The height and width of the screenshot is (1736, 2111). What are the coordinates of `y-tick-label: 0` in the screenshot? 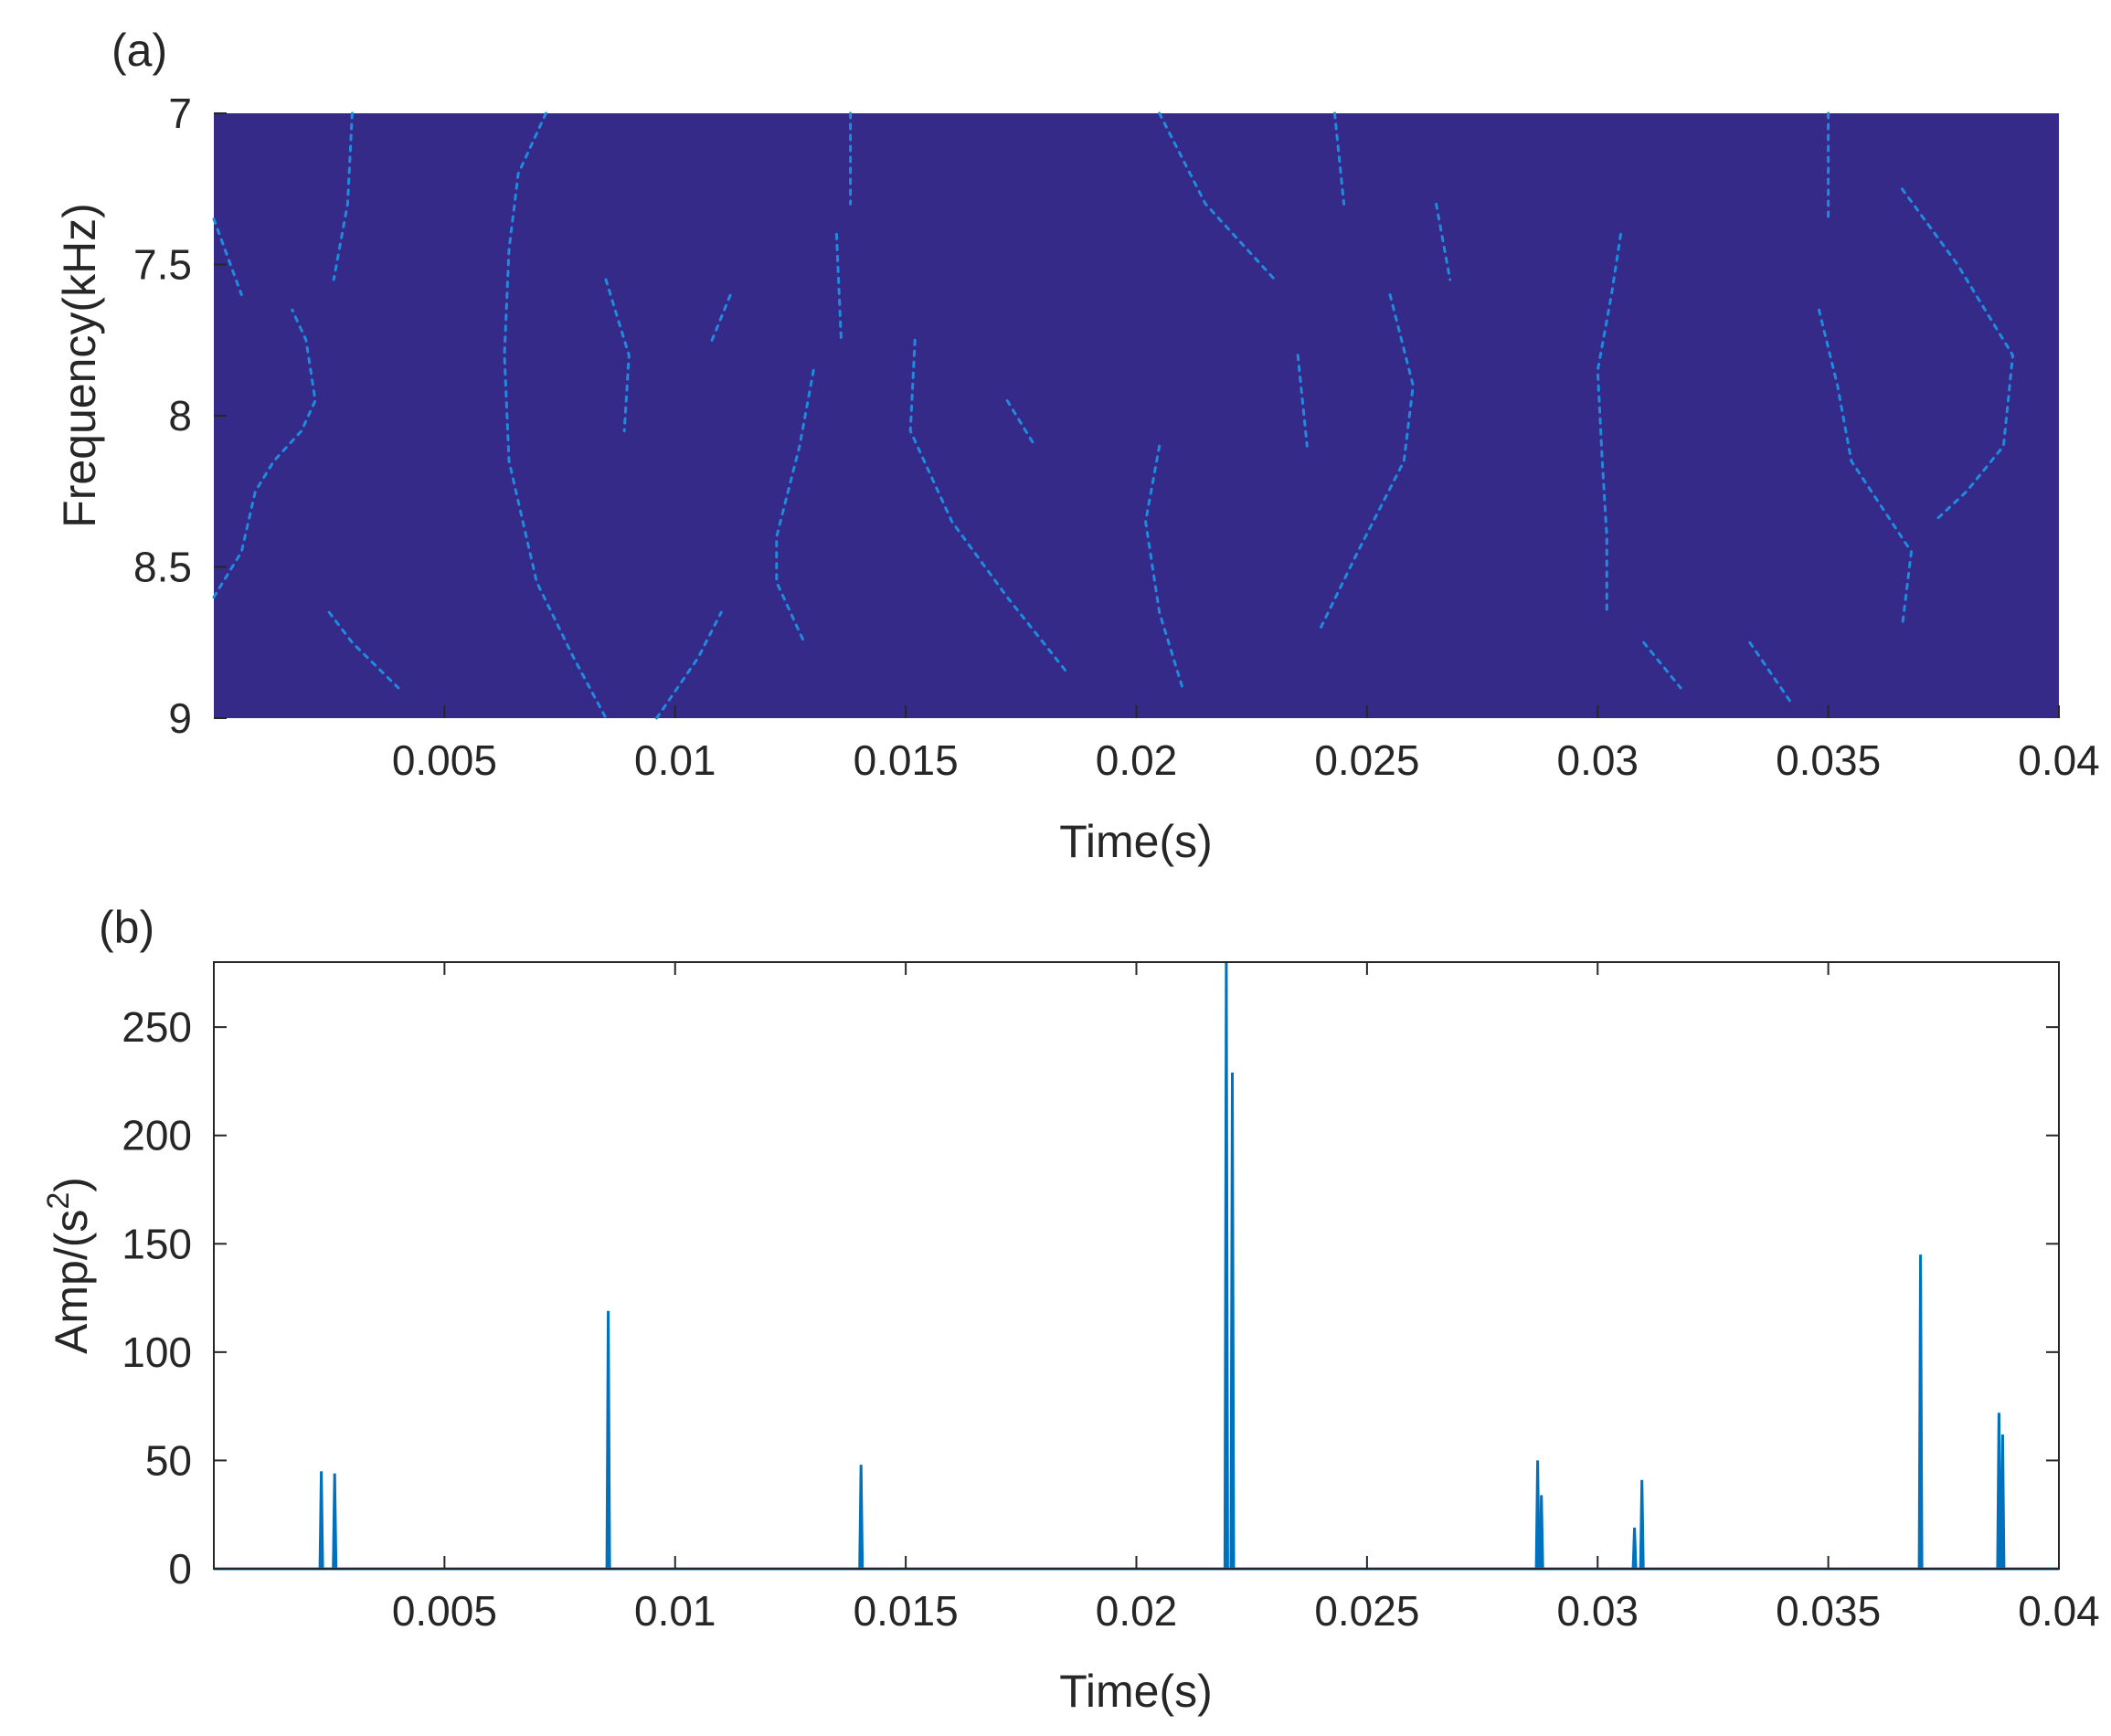 It's located at (180, 1569).